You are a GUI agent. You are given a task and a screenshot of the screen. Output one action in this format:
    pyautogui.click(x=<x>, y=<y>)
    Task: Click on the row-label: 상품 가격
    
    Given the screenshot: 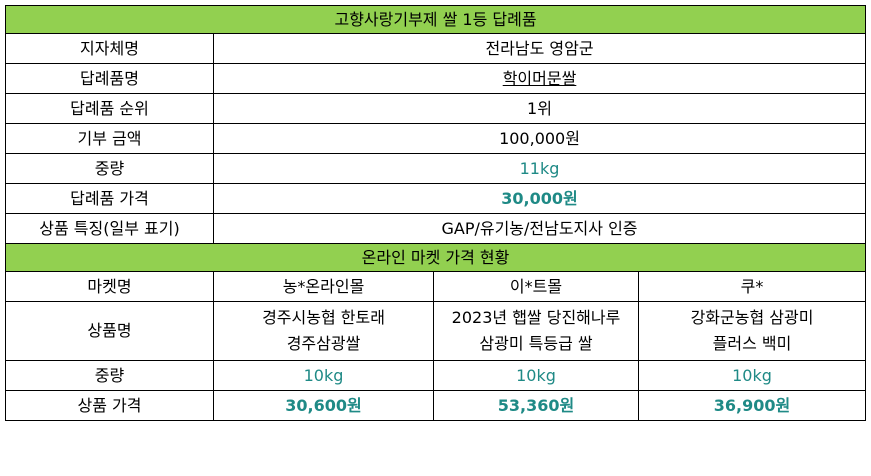 What is the action you would take?
    pyautogui.click(x=109, y=405)
    